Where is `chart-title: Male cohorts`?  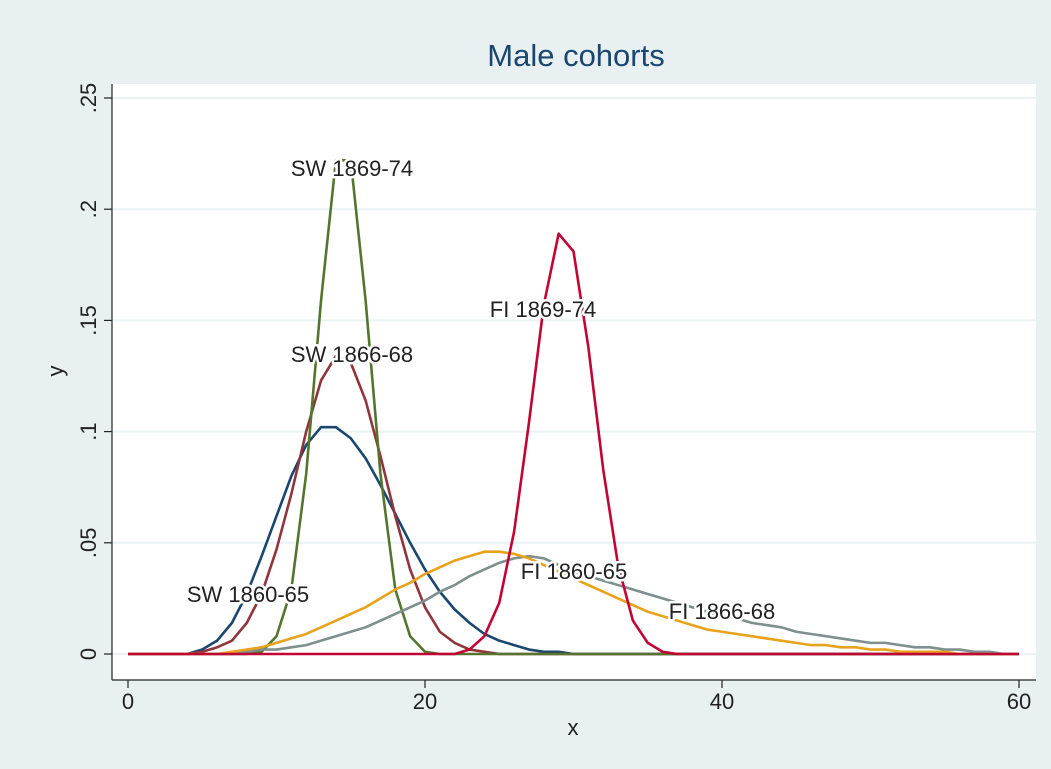
chart-title: Male cohorts is located at coordinates (575, 55).